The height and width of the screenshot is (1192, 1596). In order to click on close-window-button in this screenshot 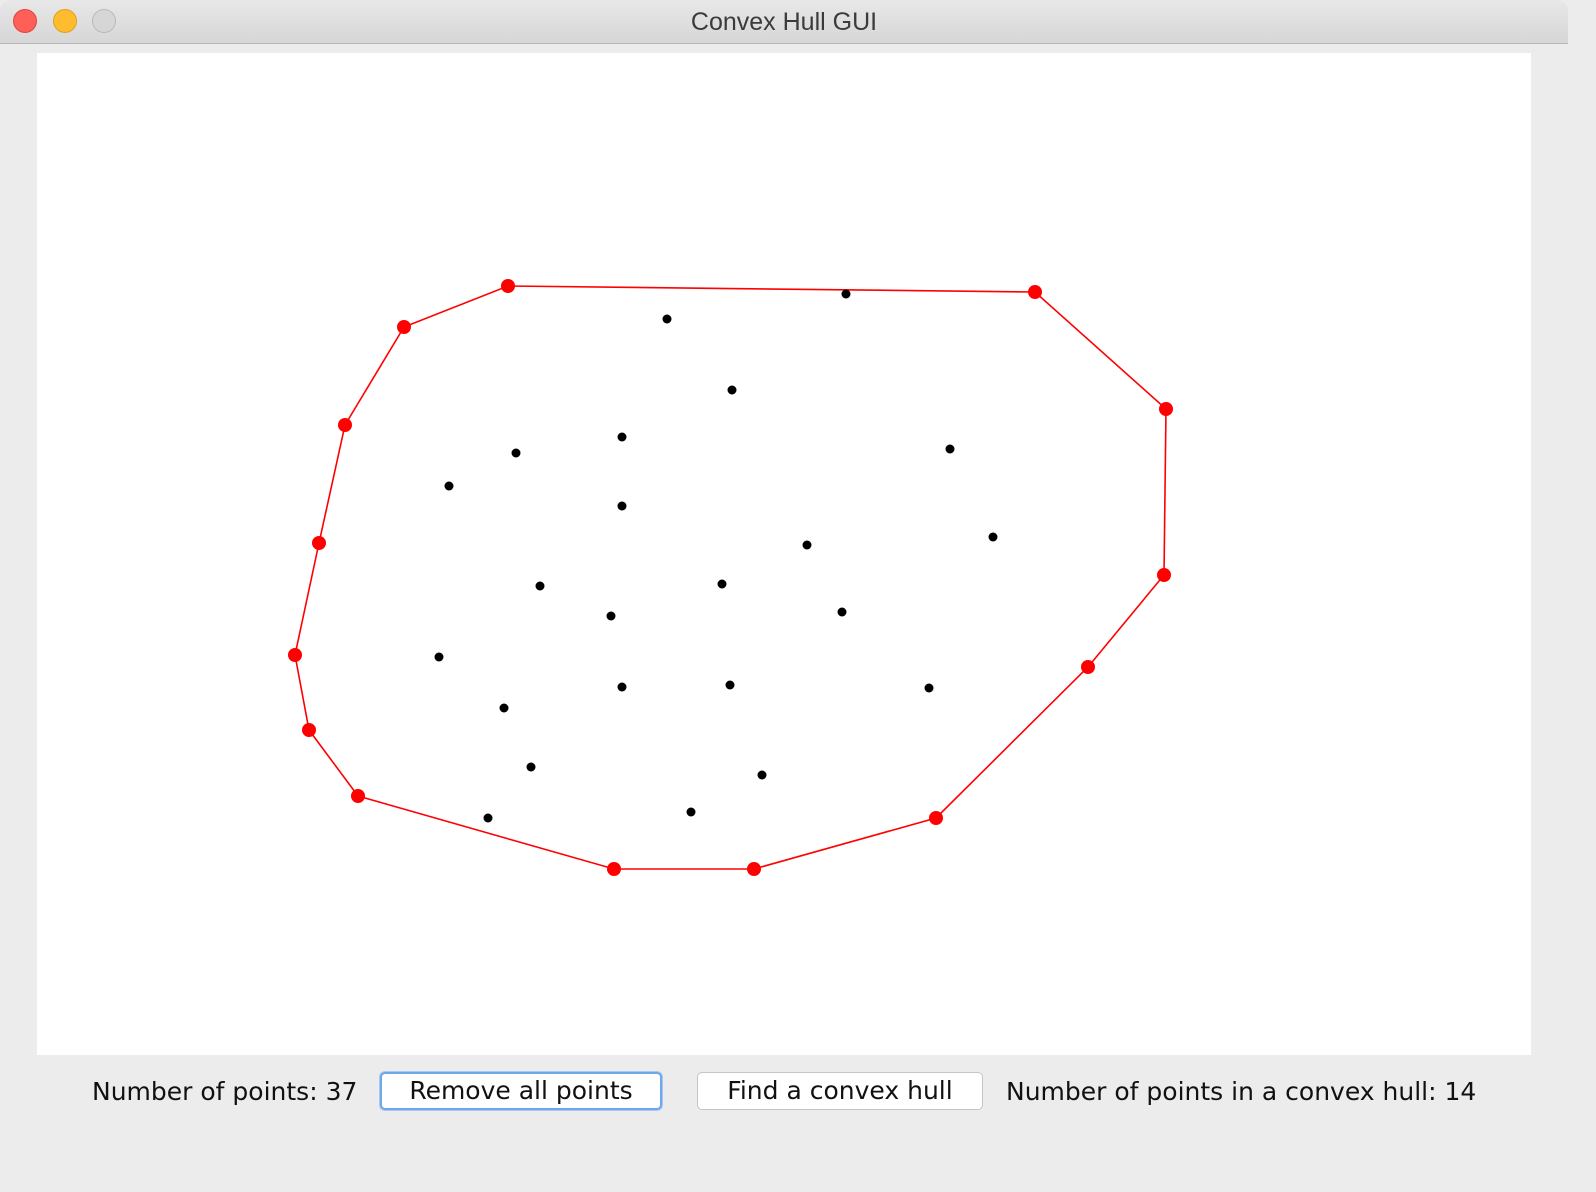, I will do `click(25, 21)`.